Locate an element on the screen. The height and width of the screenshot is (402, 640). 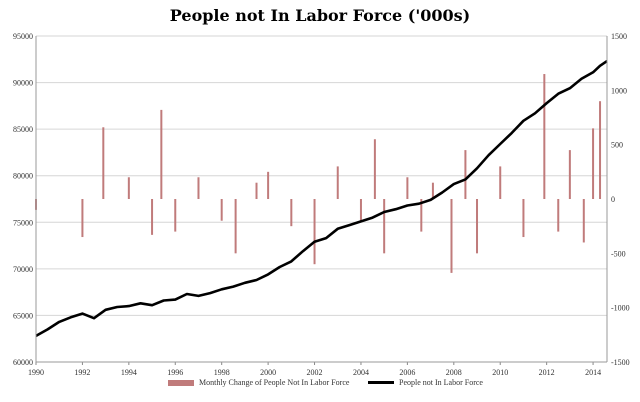
right-tick-label: 1500 is located at coordinates (619, 36).